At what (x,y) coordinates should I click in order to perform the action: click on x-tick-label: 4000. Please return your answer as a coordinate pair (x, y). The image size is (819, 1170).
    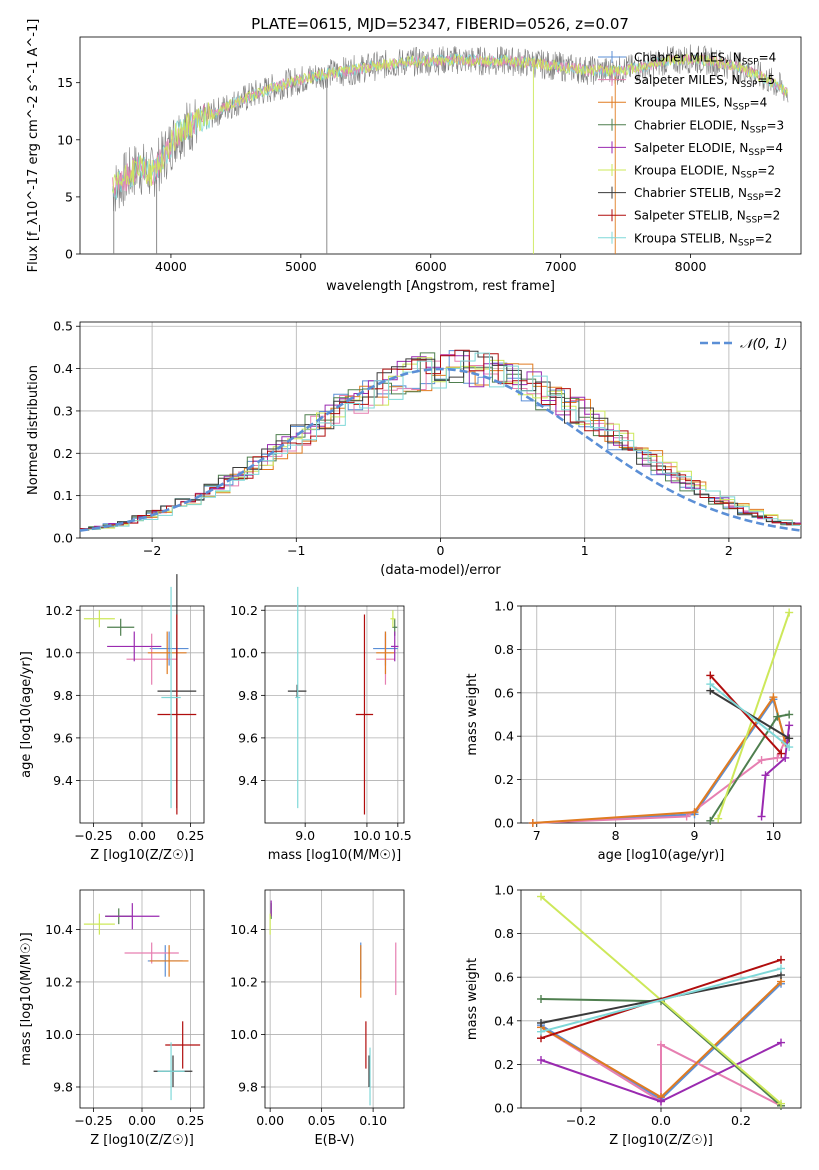
    Looking at the image, I should click on (171, 266).